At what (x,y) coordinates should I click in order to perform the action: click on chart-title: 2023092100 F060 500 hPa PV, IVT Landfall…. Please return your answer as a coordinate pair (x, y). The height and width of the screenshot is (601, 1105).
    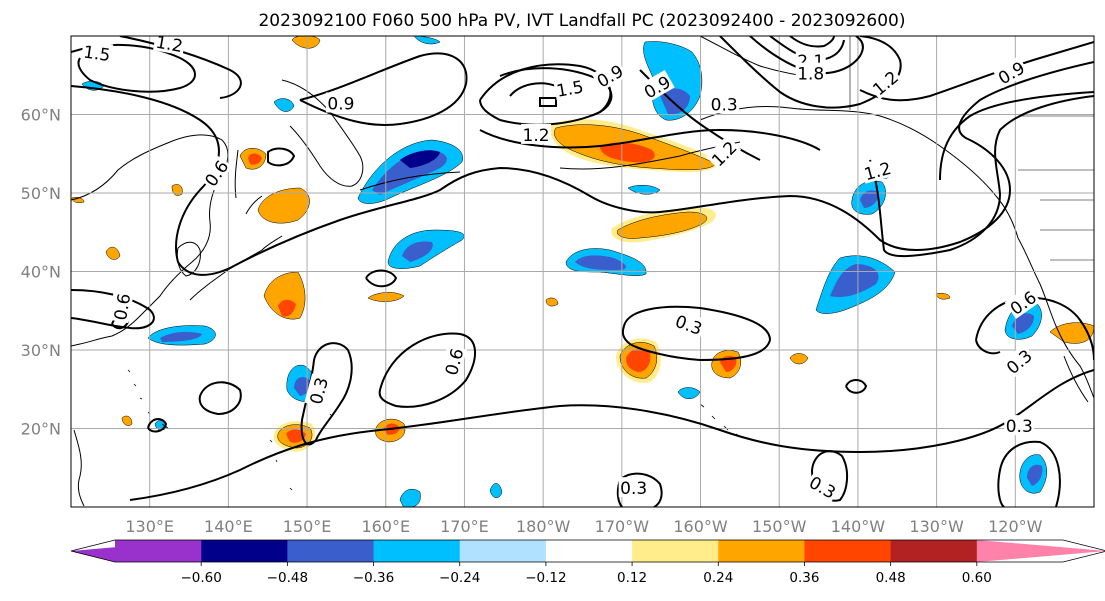
    Looking at the image, I should click on (581, 21).